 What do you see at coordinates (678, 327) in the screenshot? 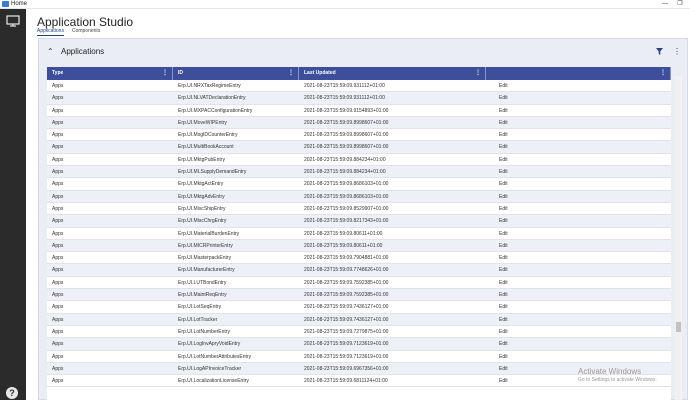
I see `scrollbar-thumb` at bounding box center [678, 327].